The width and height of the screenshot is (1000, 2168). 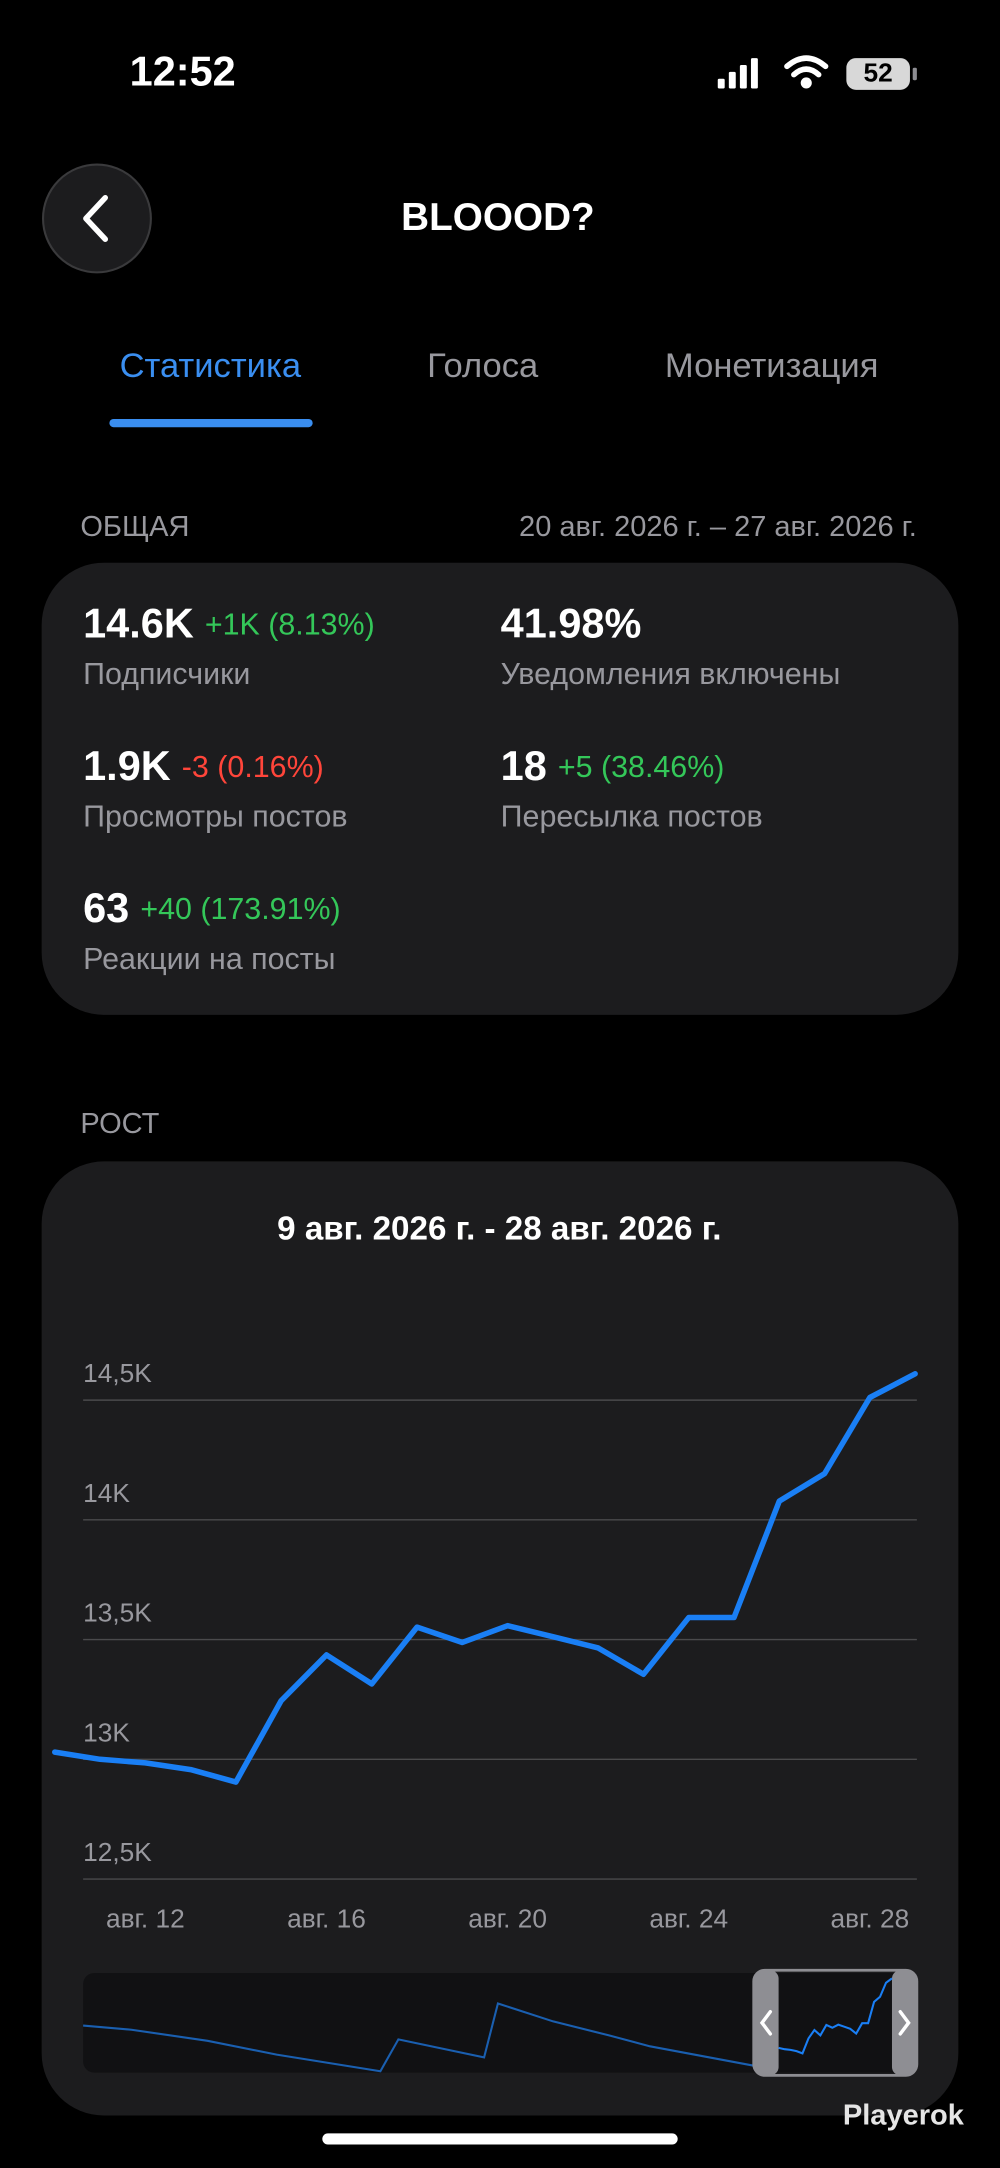 What do you see at coordinates (119, 1124) in the screenshot?
I see `section-title: РОСТ` at bounding box center [119, 1124].